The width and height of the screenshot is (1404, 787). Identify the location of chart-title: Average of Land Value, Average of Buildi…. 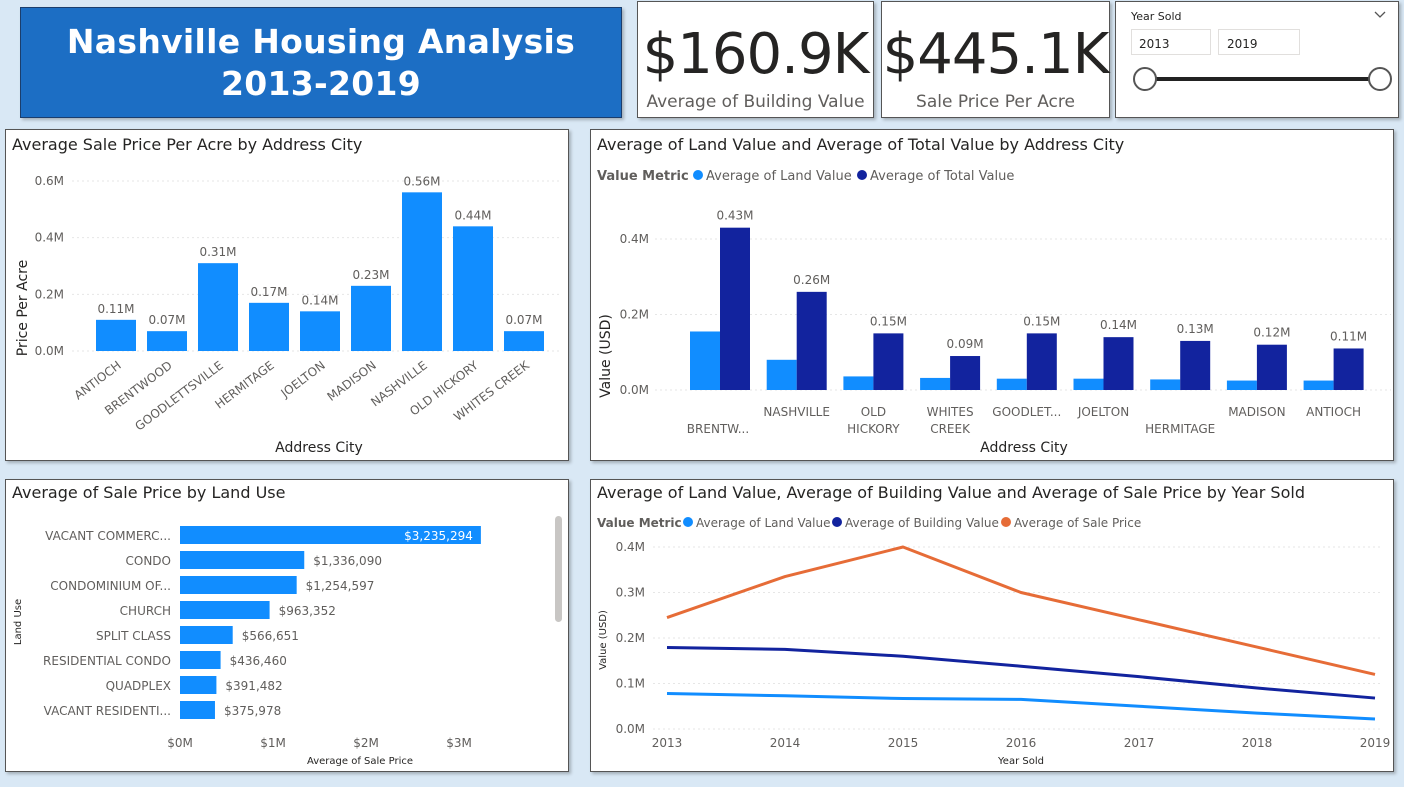
(951, 492).